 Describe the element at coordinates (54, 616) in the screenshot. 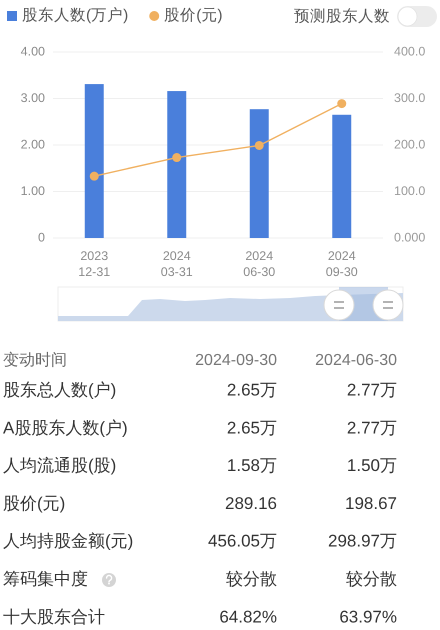

I see `category-label: 十大股东合计` at that location.